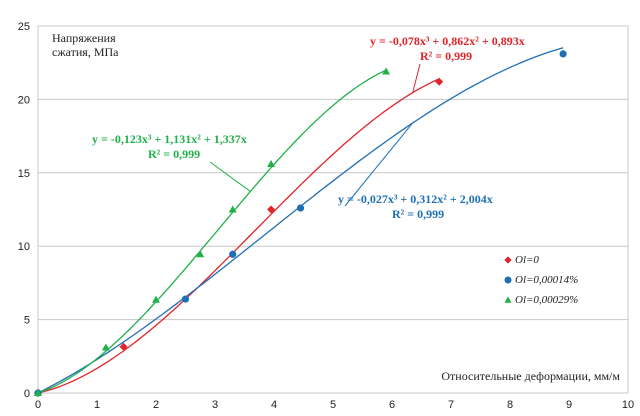  I want to click on x-tick-label: 4, so click(274, 405).